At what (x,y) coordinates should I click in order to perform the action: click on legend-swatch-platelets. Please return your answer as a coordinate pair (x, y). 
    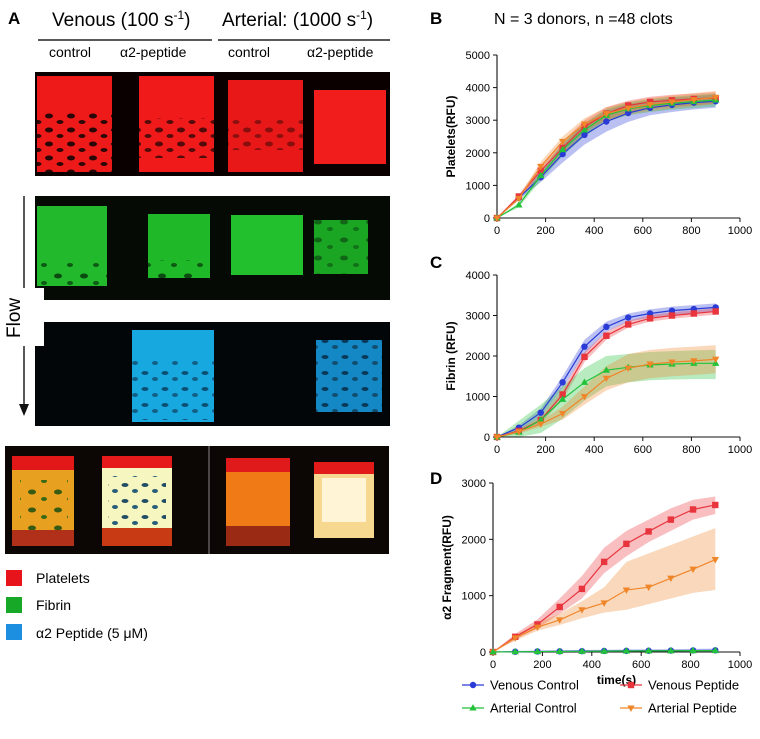
    Looking at the image, I should click on (14, 578).